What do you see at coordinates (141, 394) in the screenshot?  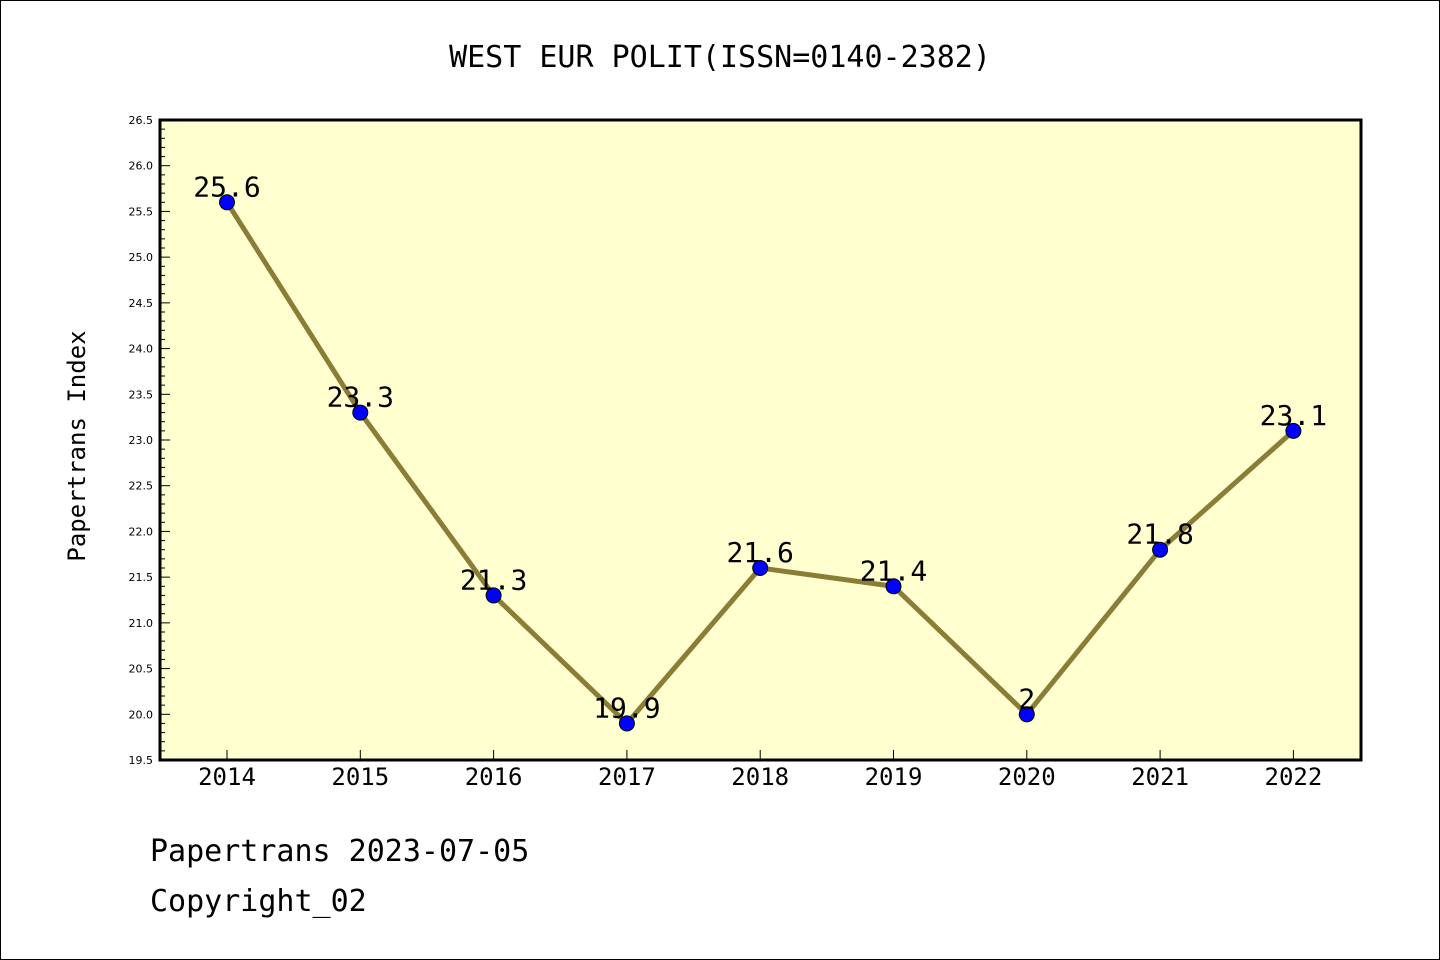 I see `y-tick-label: 23.5` at bounding box center [141, 394].